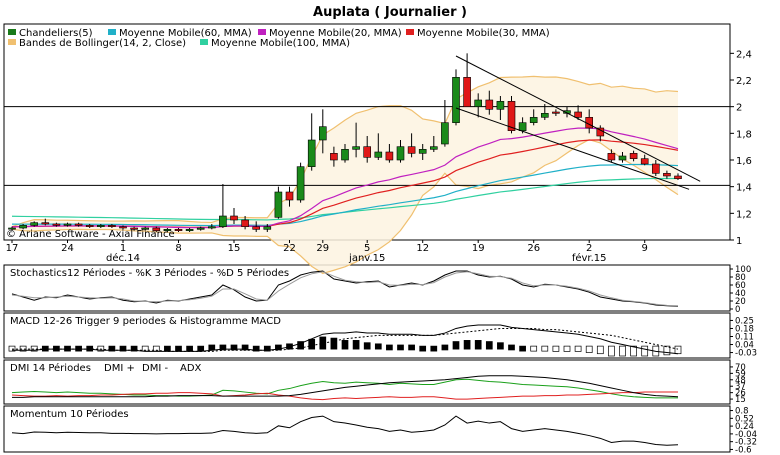 The height and width of the screenshot is (455, 780). I want to click on x-tick-label: 9, so click(645, 248).